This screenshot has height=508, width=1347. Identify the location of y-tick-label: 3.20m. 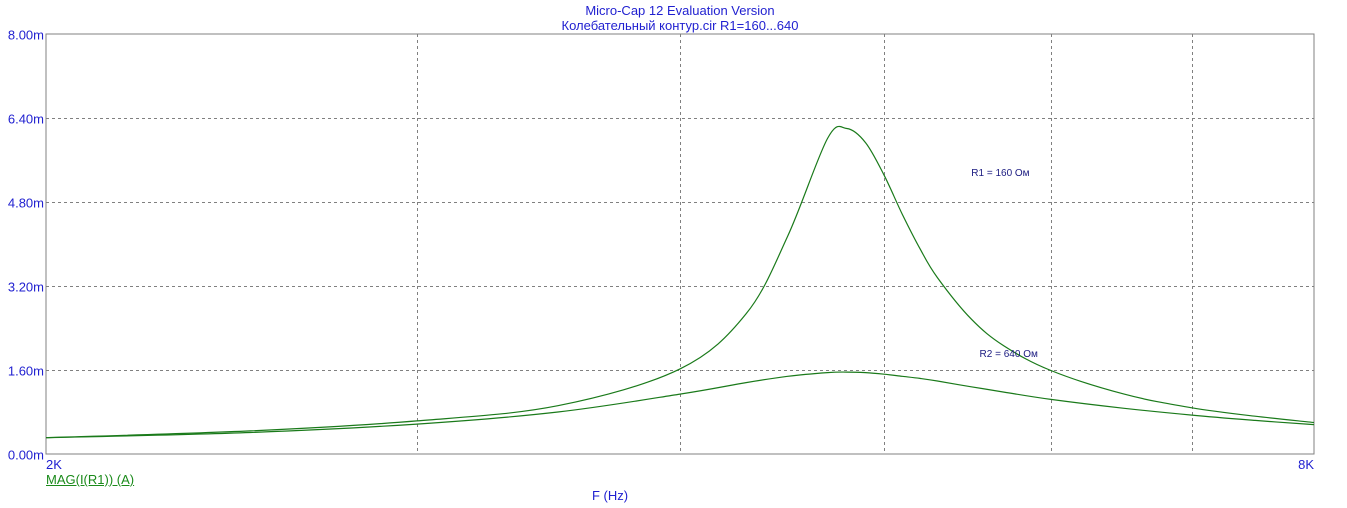
(26, 287).